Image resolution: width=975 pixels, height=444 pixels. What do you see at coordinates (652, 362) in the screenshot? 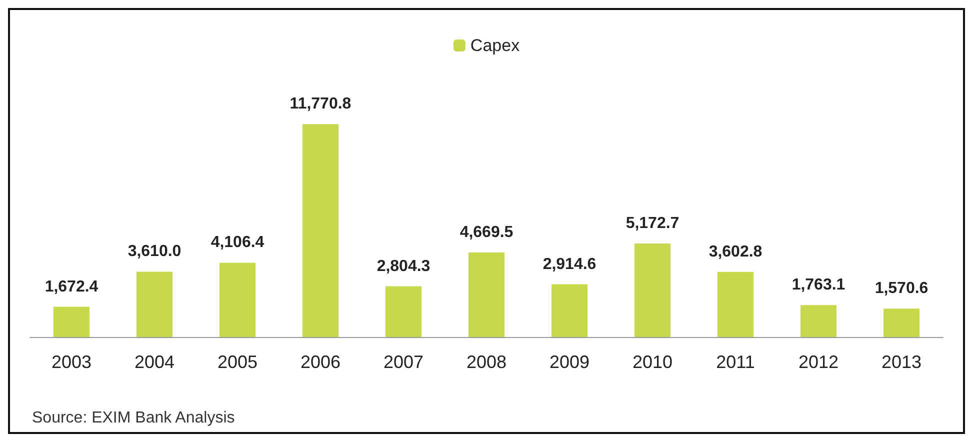
I see `x-tick-label: 2010` at bounding box center [652, 362].